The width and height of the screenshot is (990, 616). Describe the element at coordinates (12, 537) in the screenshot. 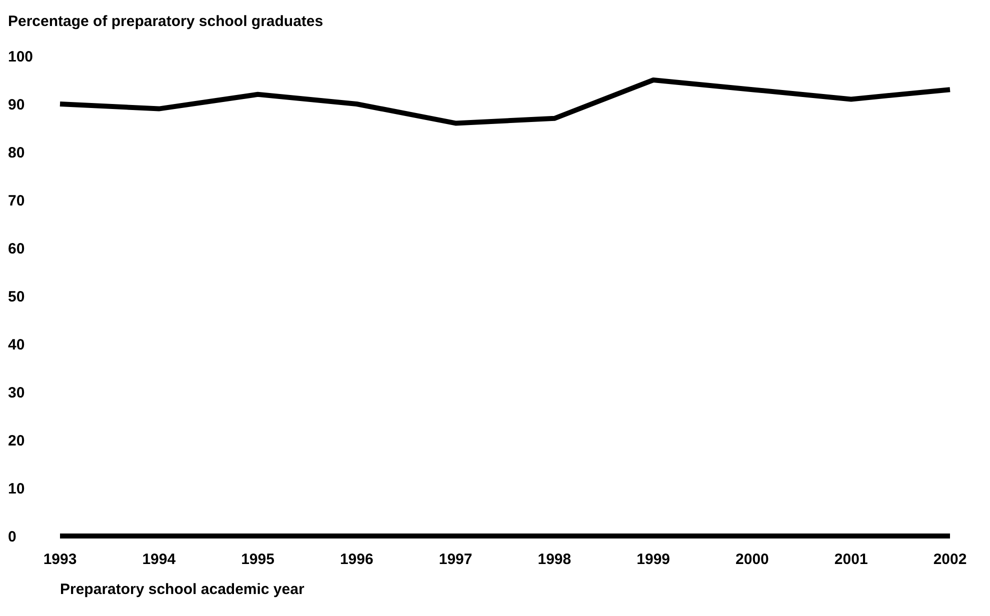

I see `y-tick-label: 0` at that location.